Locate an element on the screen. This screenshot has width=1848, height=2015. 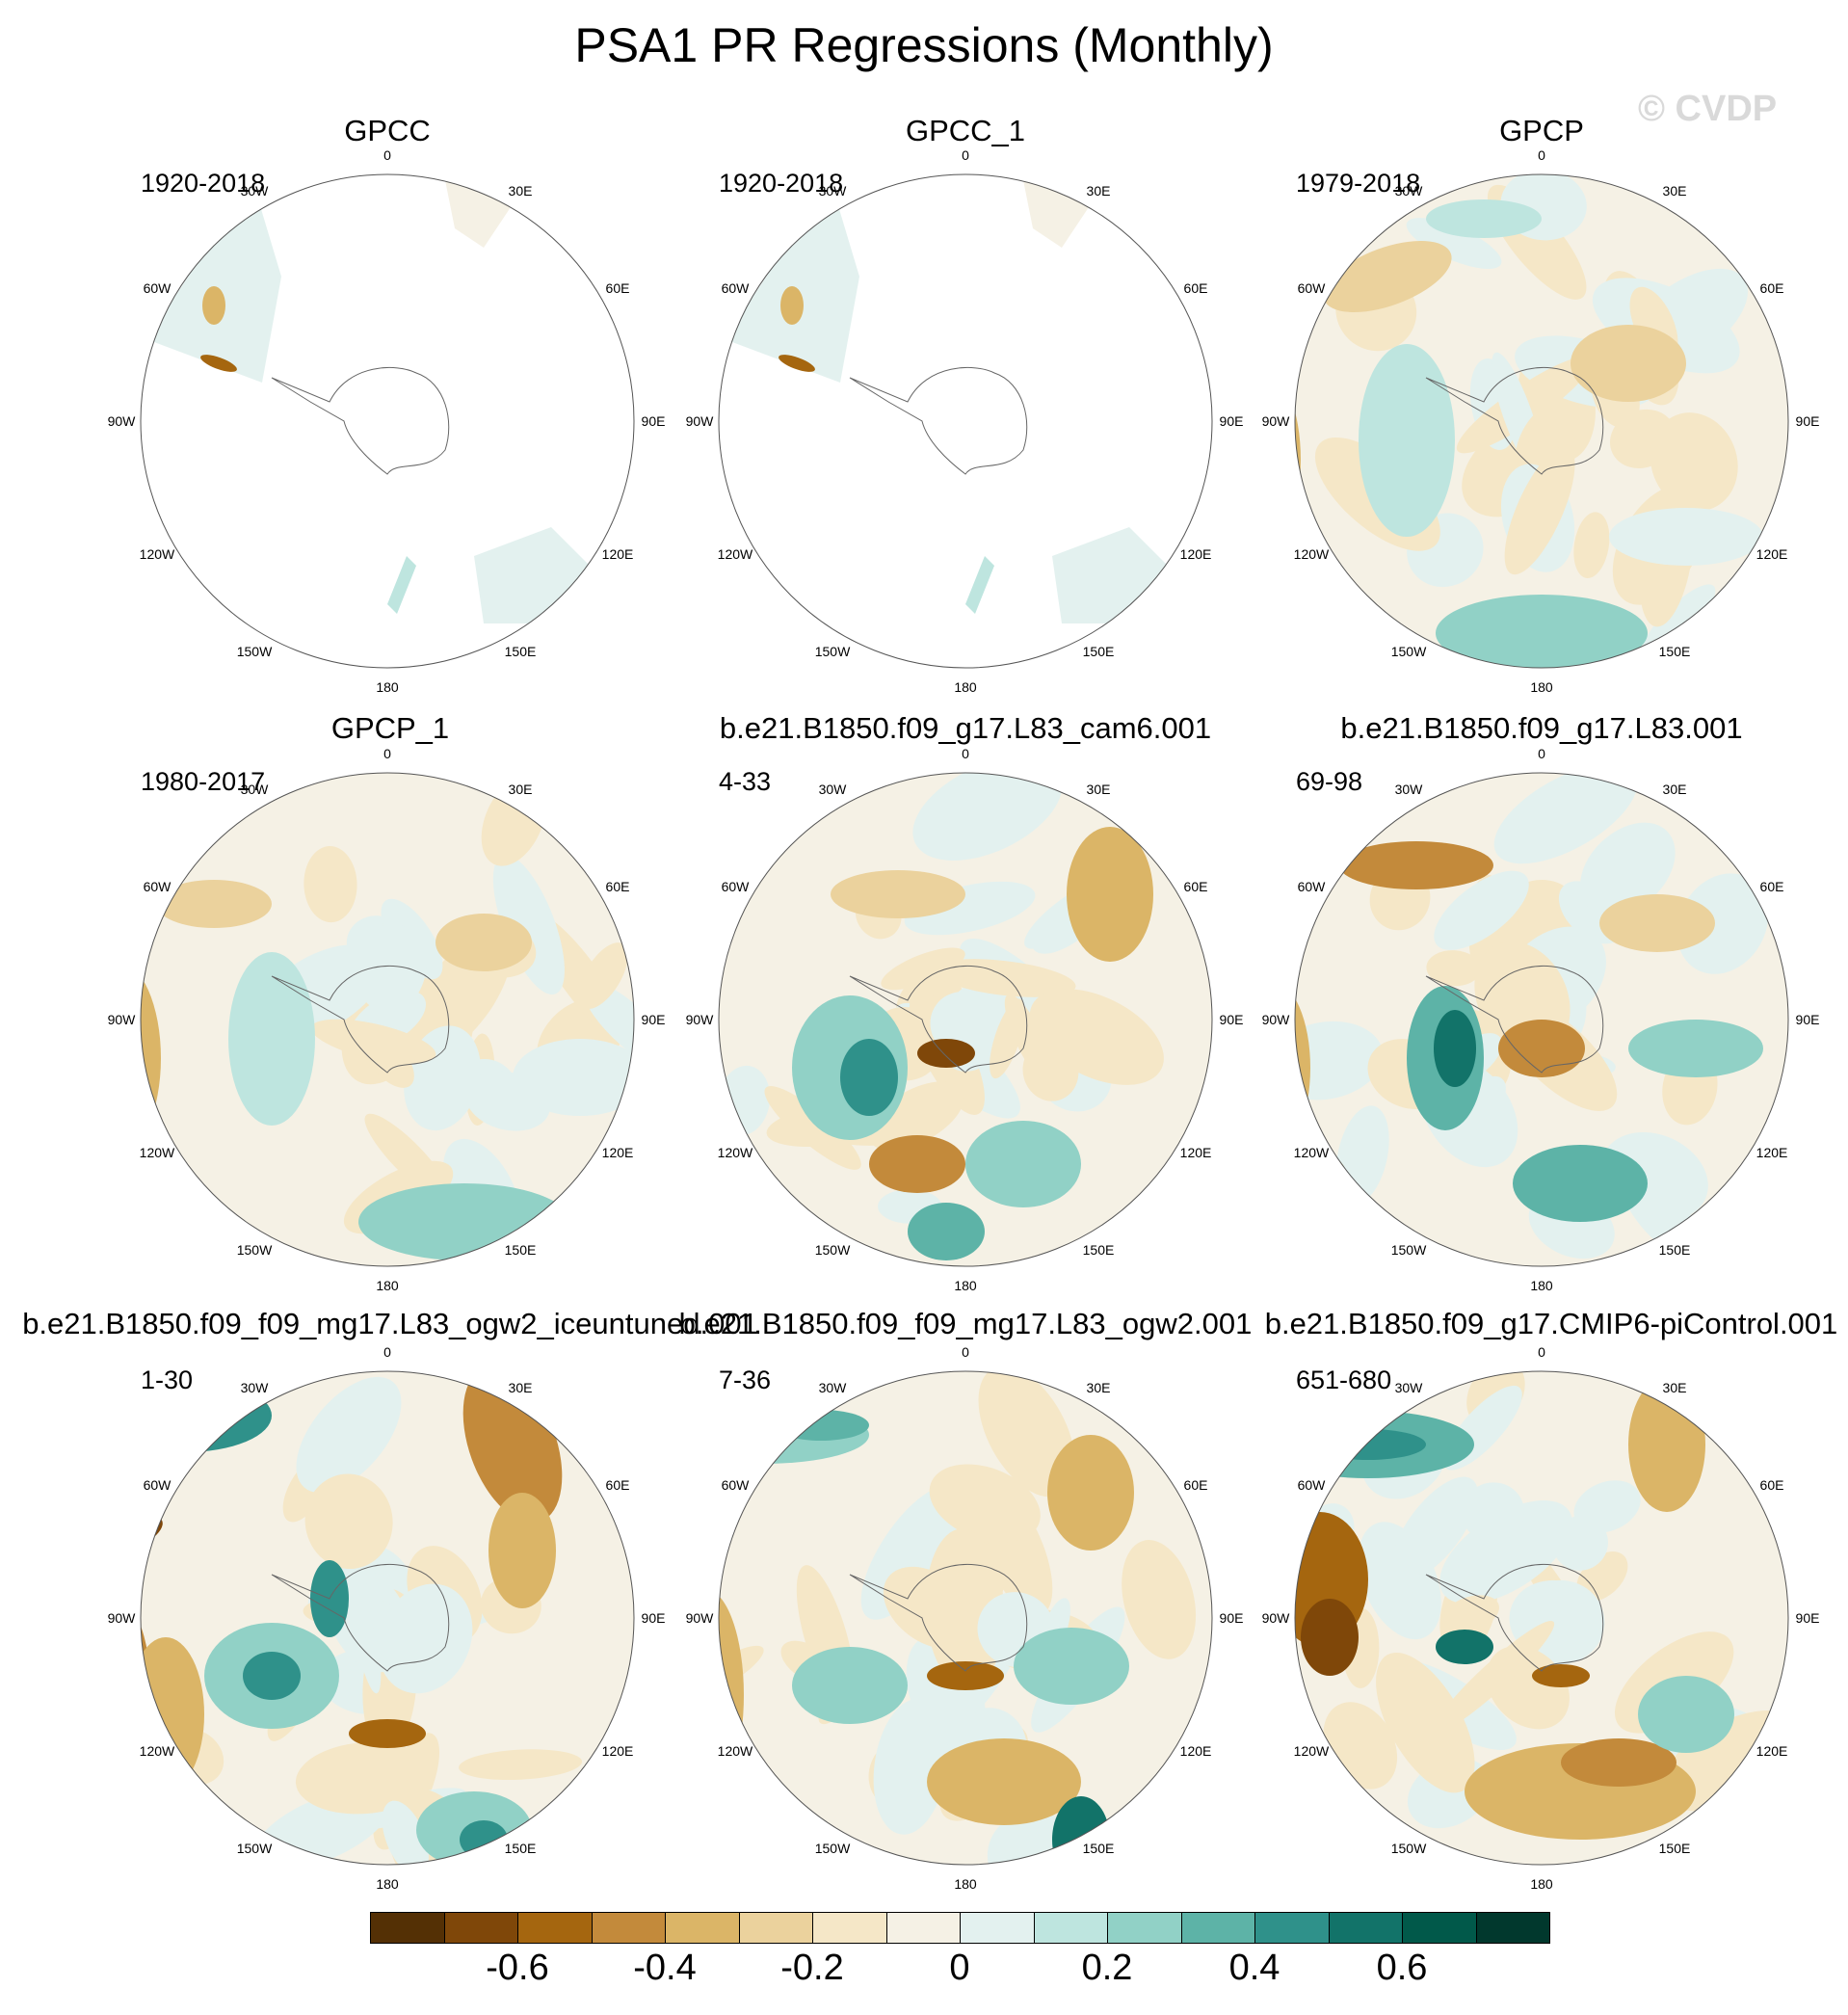
panel-title: b.e21.B1850.f09_g17.CMIP6-piControl.001 is located at coordinates (1551, 1323).